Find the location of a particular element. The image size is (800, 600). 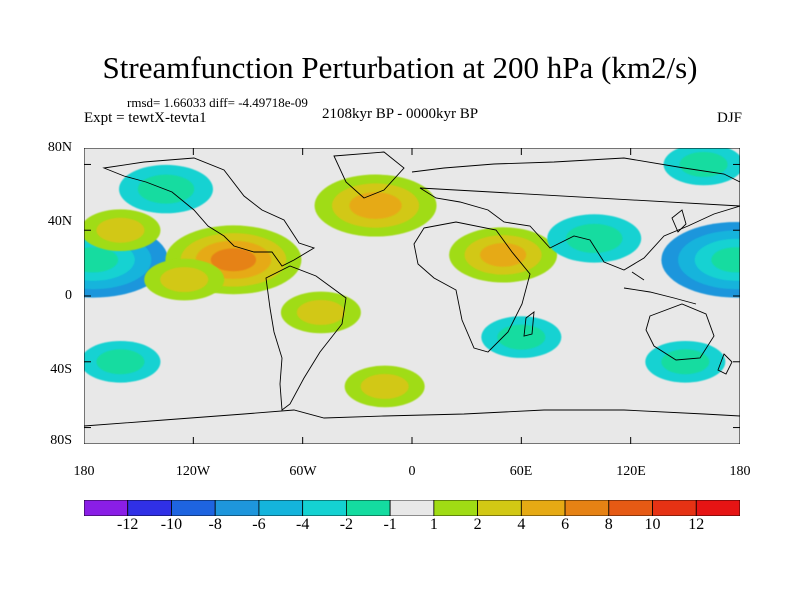

field-indian-ocean-low is located at coordinates (521, 337).